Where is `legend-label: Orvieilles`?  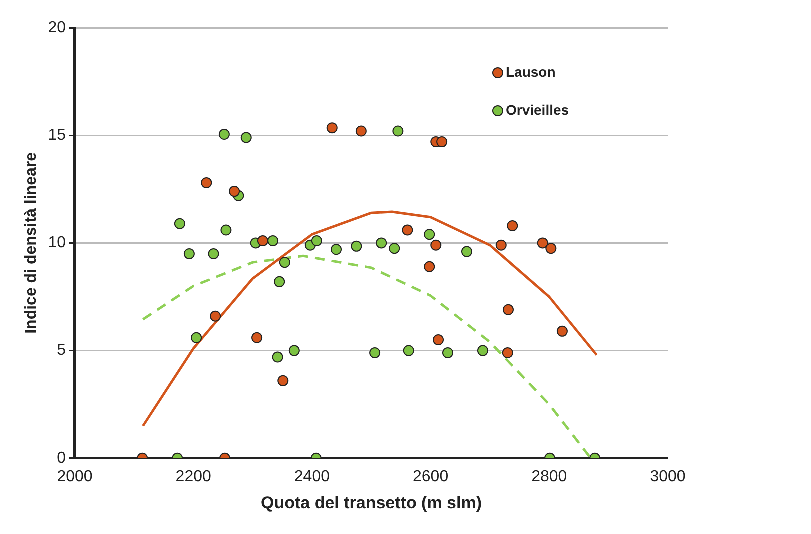 legend-label: Orvieilles is located at coordinates (538, 110).